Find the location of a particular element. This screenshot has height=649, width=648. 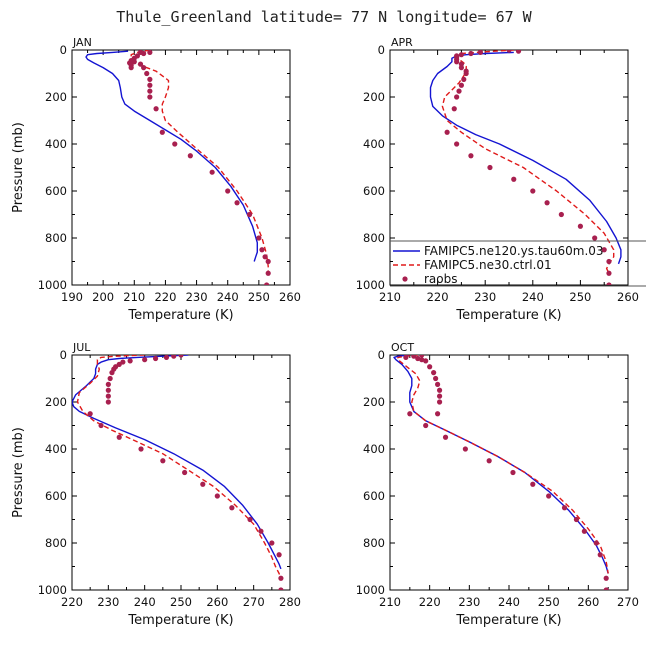

panel-title-apr: APR is located at coordinates (402, 42).